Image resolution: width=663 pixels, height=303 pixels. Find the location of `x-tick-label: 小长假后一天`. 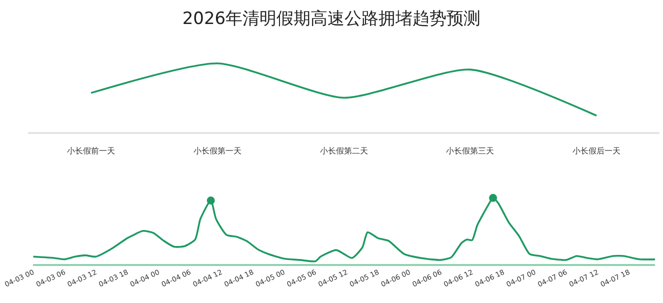

x-tick-label: 小长假后一天 is located at coordinates (596, 151).